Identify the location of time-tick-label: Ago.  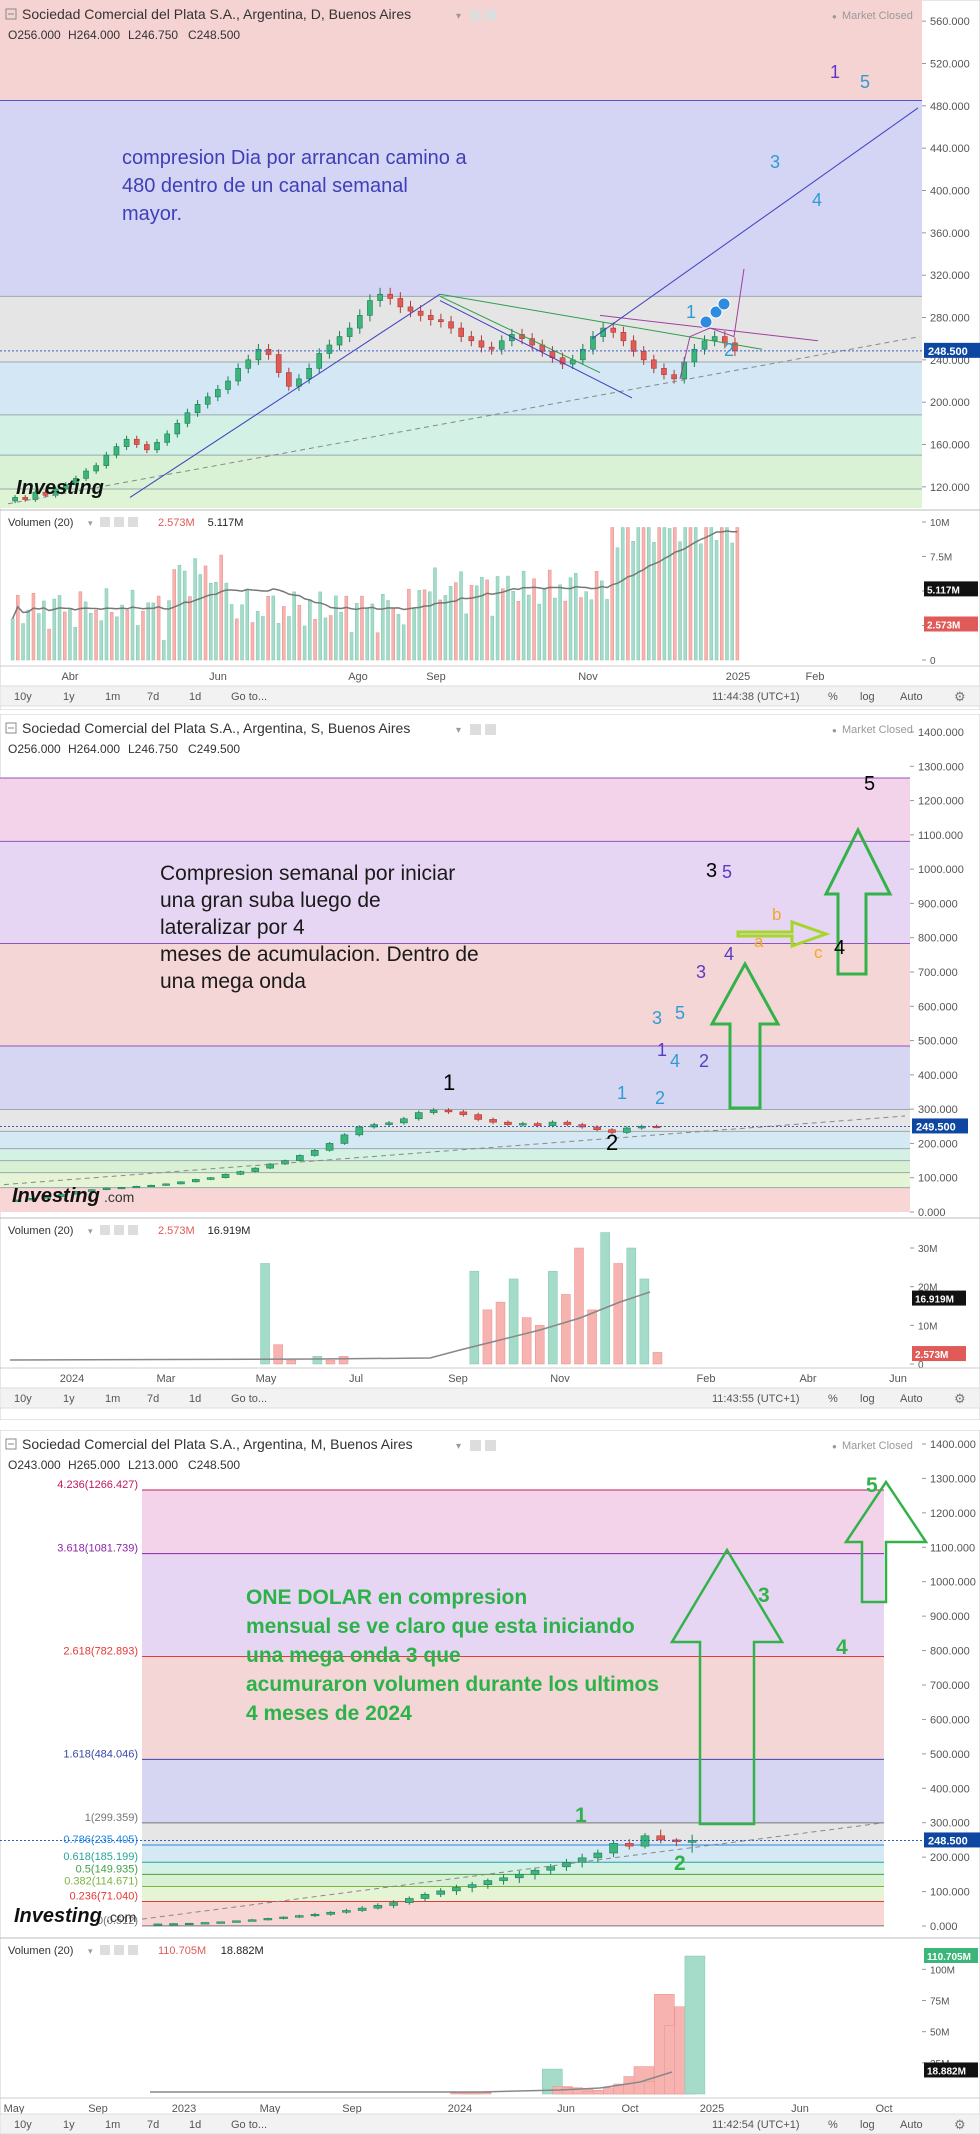
(358, 677).